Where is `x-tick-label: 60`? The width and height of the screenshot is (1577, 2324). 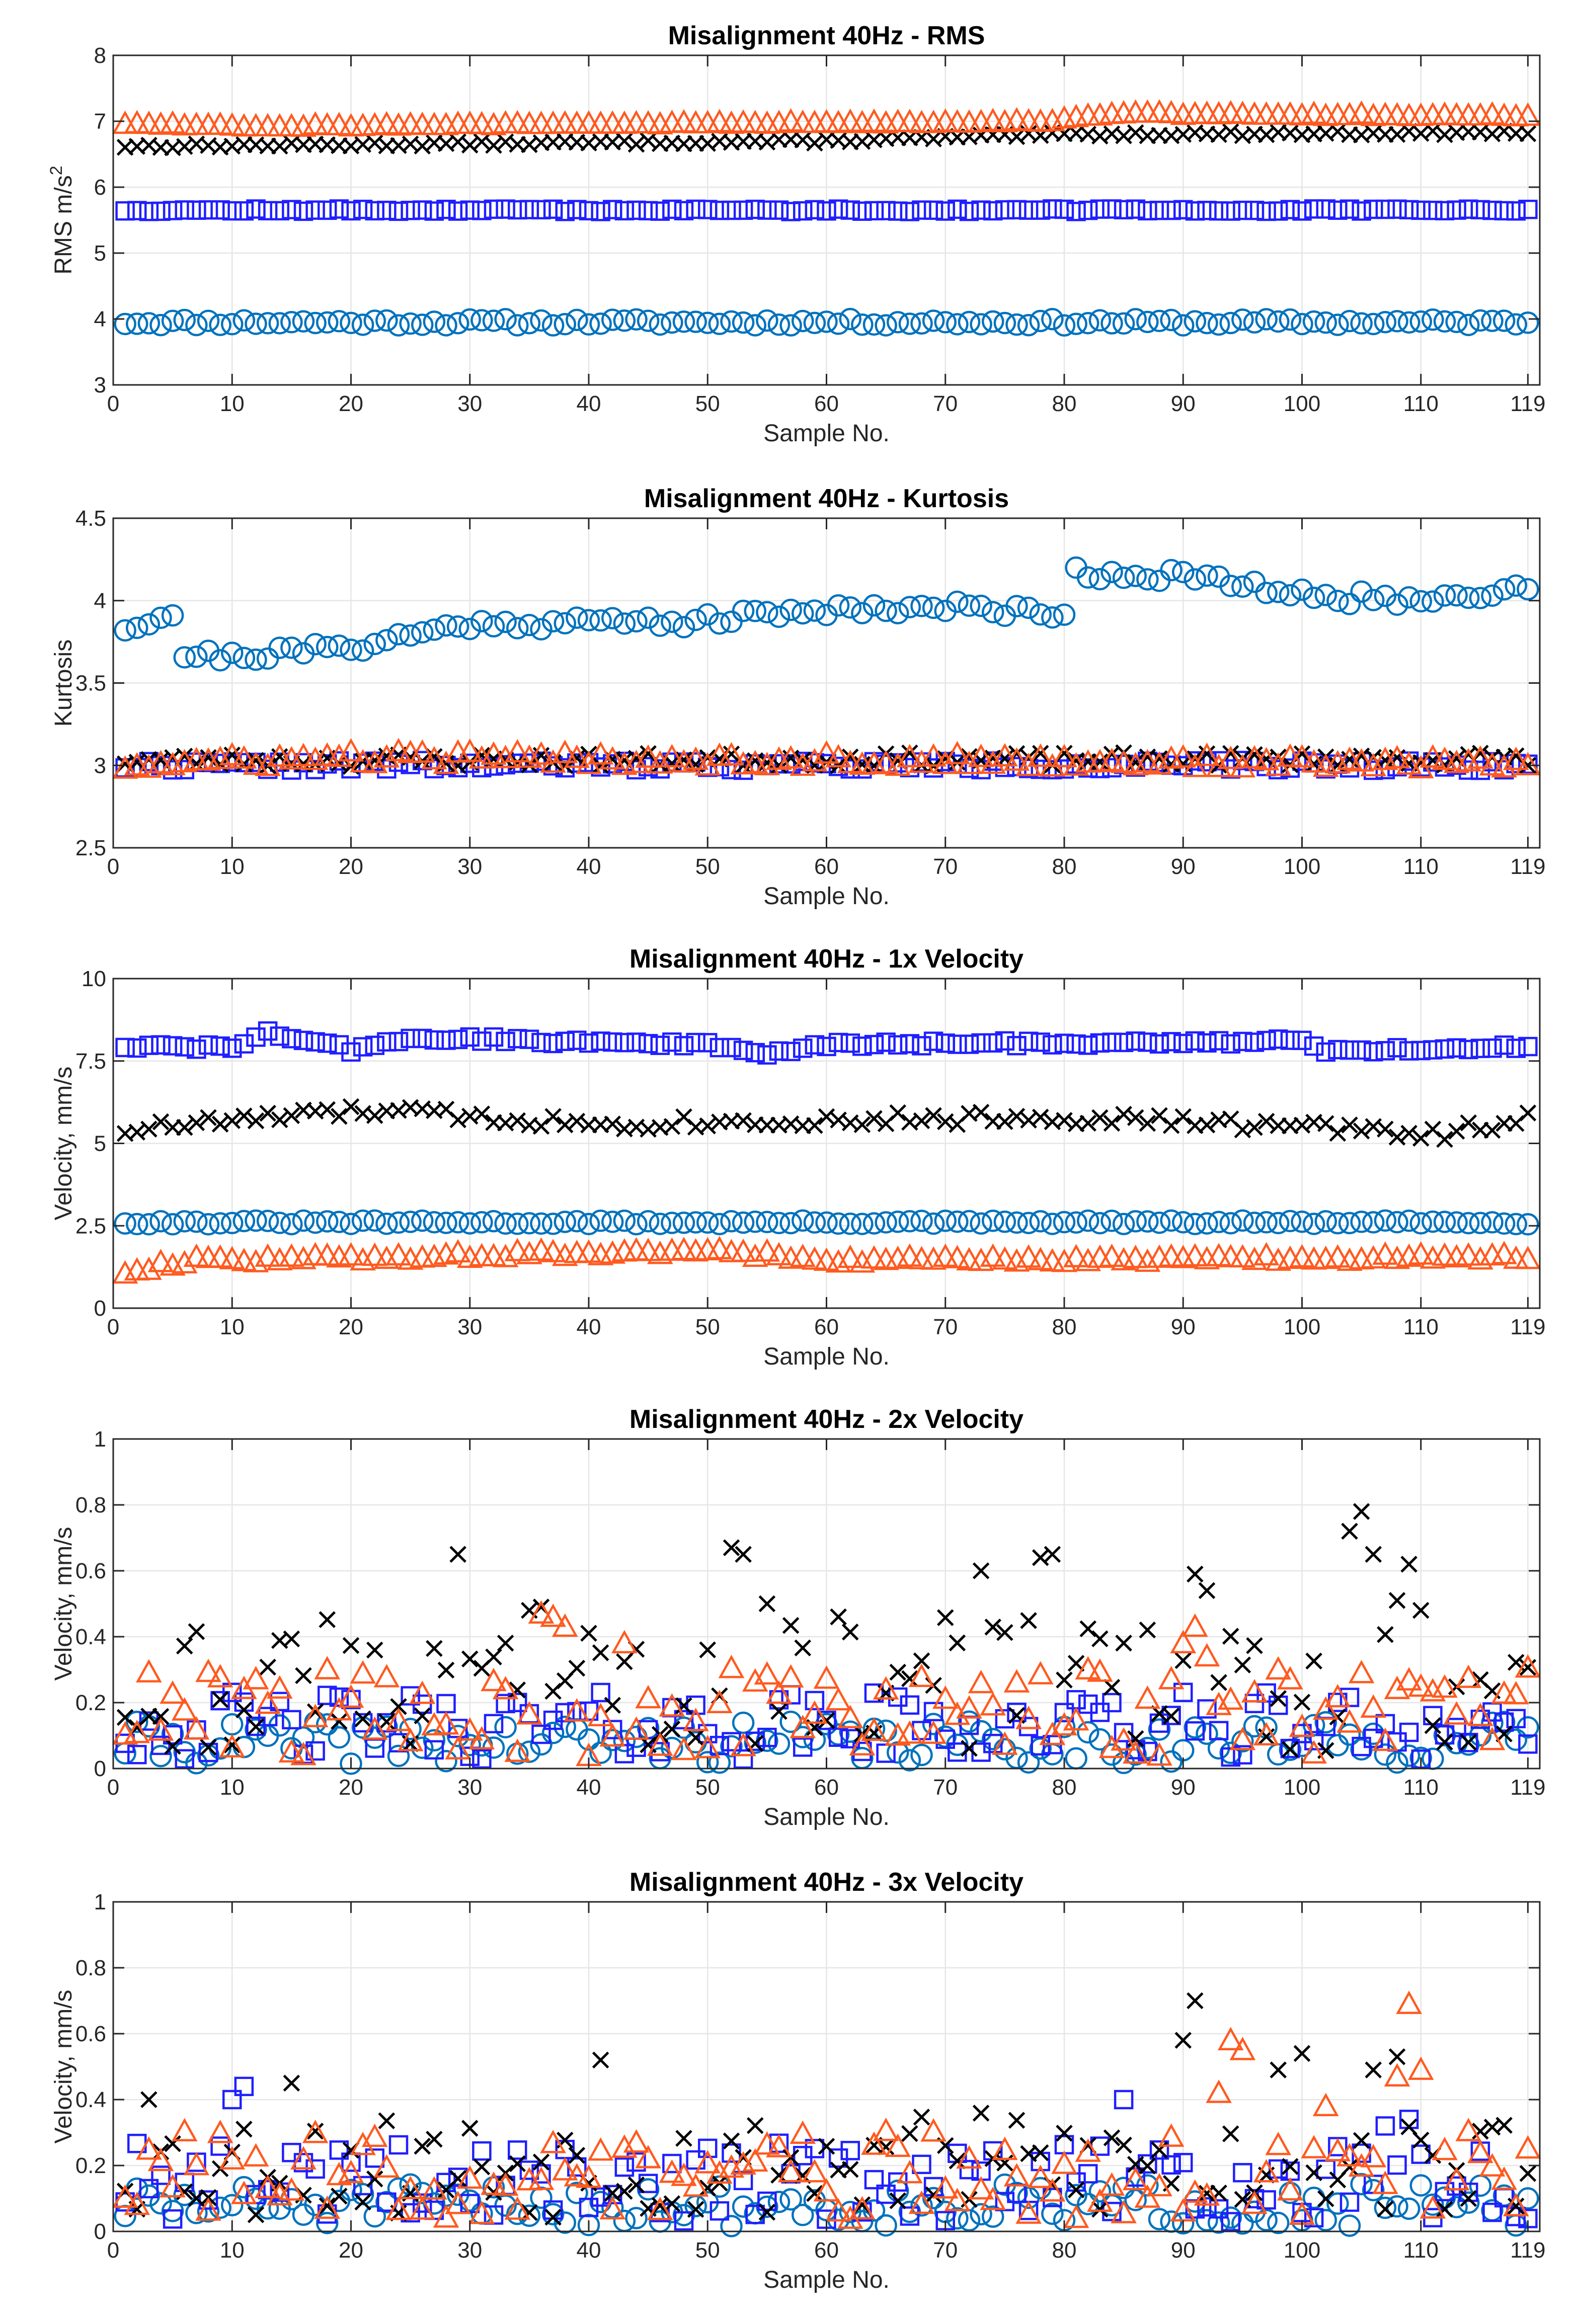 x-tick-label: 60 is located at coordinates (826, 866).